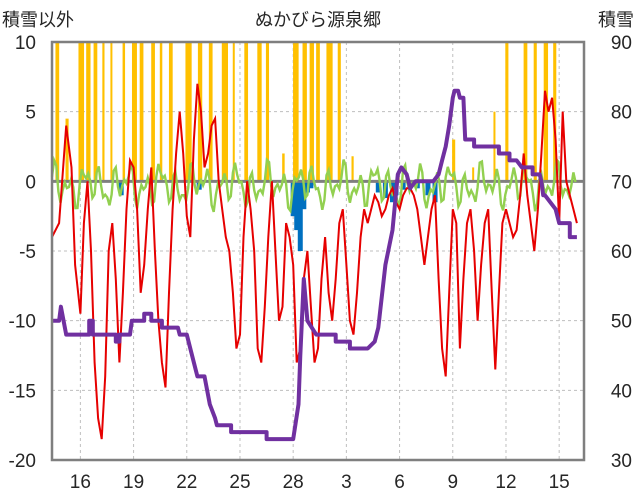  What do you see at coordinates (22, 322) in the screenshot?
I see `left-tick-label: -10` at bounding box center [22, 322].